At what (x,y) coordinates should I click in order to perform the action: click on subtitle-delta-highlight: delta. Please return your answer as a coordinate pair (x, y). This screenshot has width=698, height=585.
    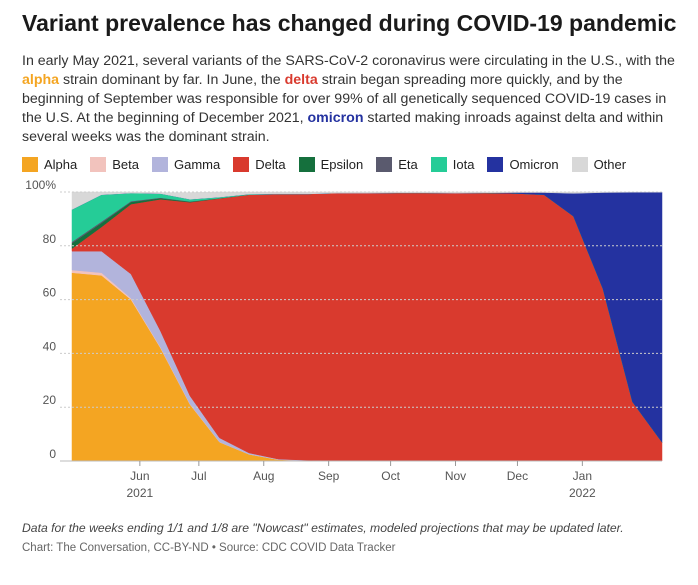
    Looking at the image, I should click on (301, 80).